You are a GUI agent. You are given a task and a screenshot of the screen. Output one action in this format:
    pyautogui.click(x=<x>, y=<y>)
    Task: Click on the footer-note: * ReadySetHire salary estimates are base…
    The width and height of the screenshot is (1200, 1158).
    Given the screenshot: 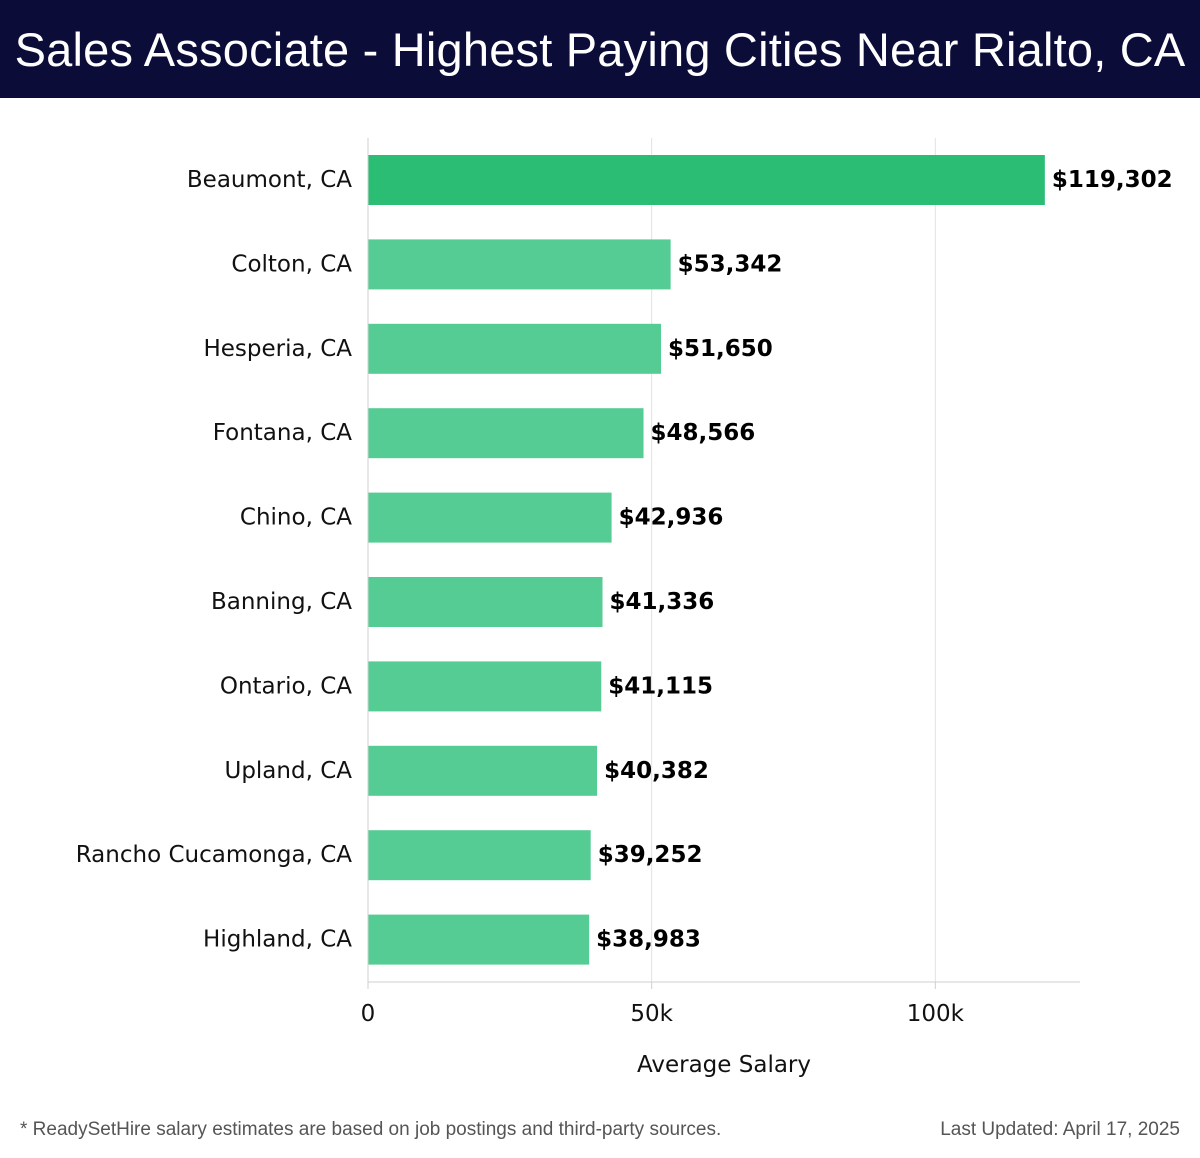 What is the action you would take?
    pyautogui.click(x=371, y=1129)
    